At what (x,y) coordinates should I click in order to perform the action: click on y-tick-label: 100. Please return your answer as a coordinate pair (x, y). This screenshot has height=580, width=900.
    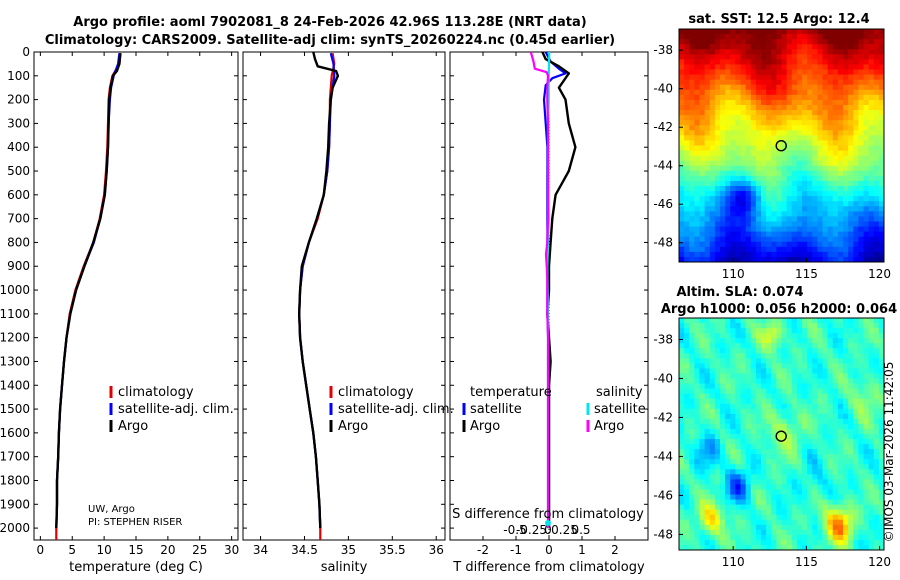
    Looking at the image, I should click on (18, 76).